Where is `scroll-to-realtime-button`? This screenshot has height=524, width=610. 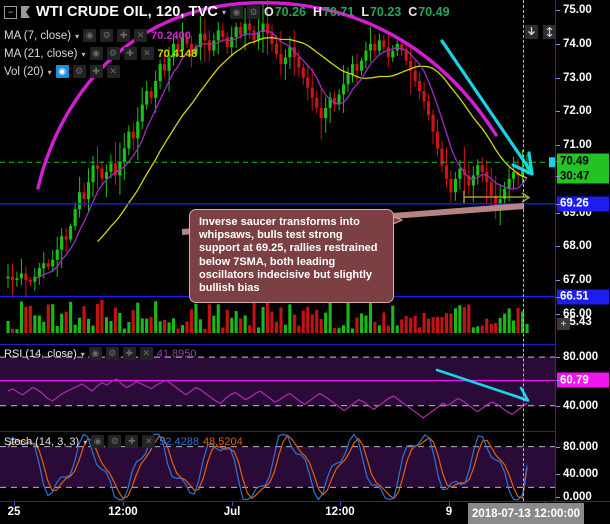 scroll-to-realtime-button is located at coordinates (531, 32).